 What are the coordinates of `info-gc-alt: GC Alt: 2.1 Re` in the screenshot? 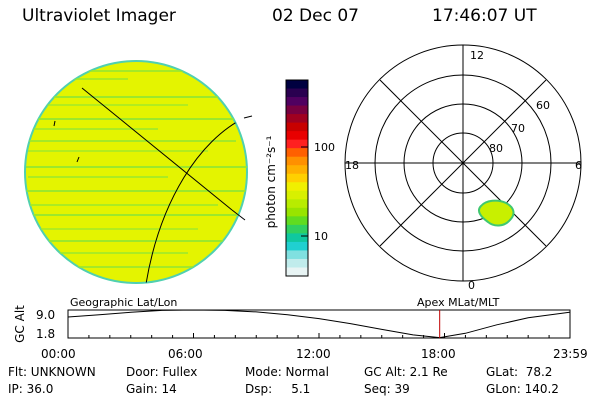 It's located at (406, 372).